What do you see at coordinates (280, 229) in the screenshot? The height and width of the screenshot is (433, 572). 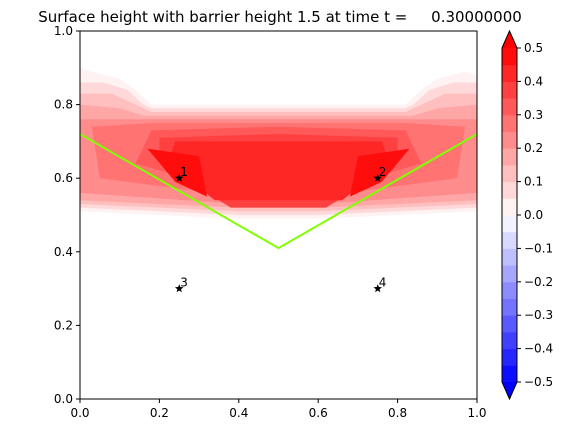 I see `marker-group: 1 2 3 4` at bounding box center [280, 229].